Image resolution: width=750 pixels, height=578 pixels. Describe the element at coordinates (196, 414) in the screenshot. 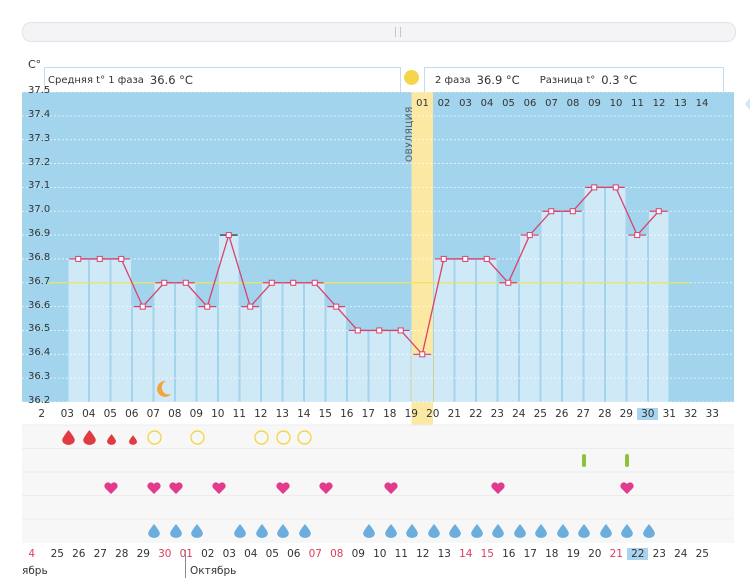

I see `x-day-label: 09` at that location.